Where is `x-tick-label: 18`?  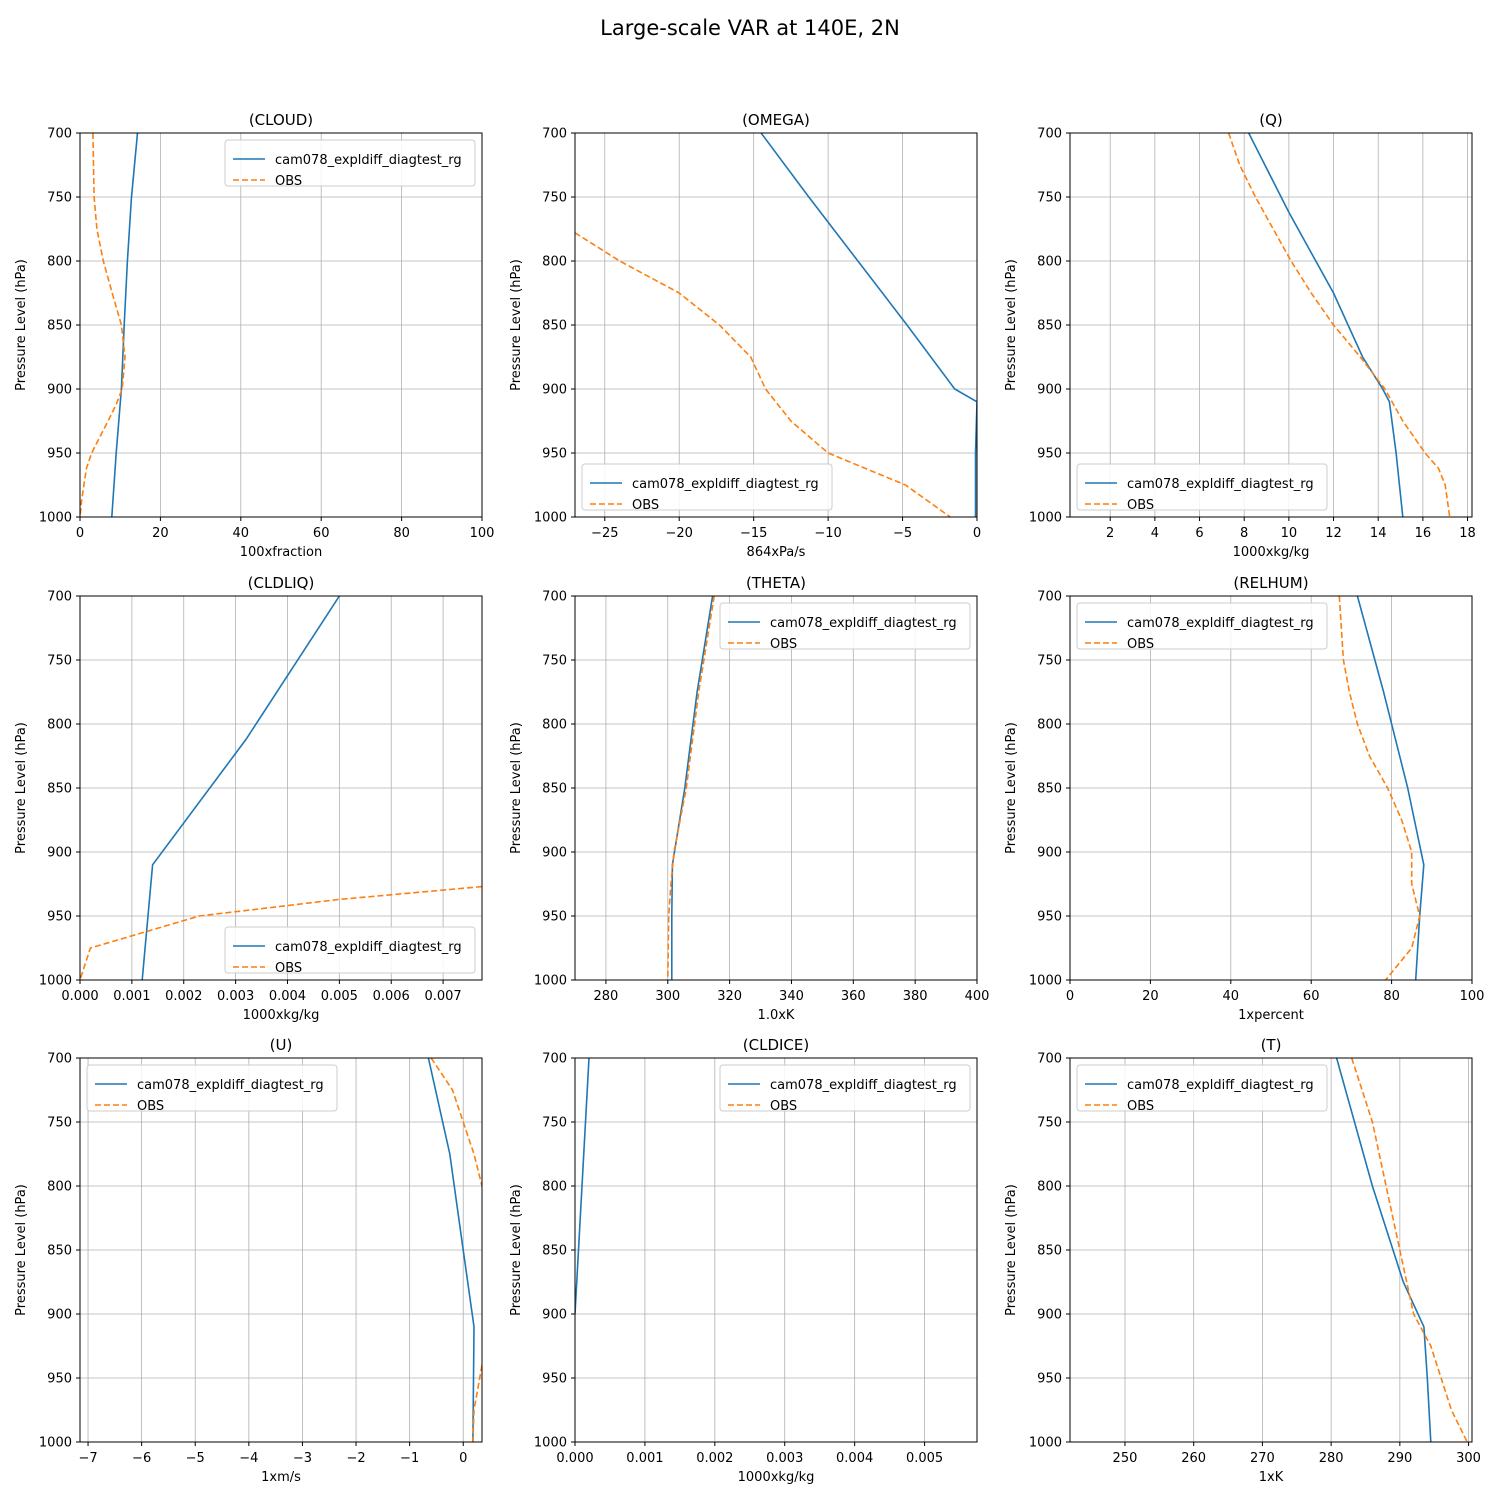
x-tick-label: 18 is located at coordinates (1467, 533).